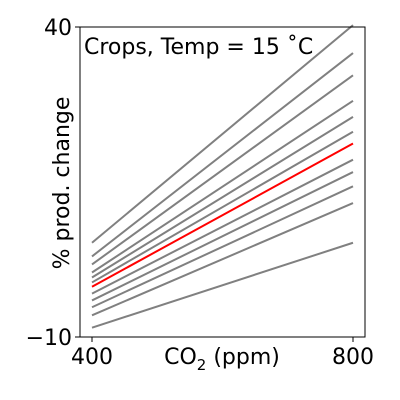 Image resolution: width=400 pixels, height=400 pixels. I want to click on x-axis-label: CO2 (ppm), so click(222, 359).